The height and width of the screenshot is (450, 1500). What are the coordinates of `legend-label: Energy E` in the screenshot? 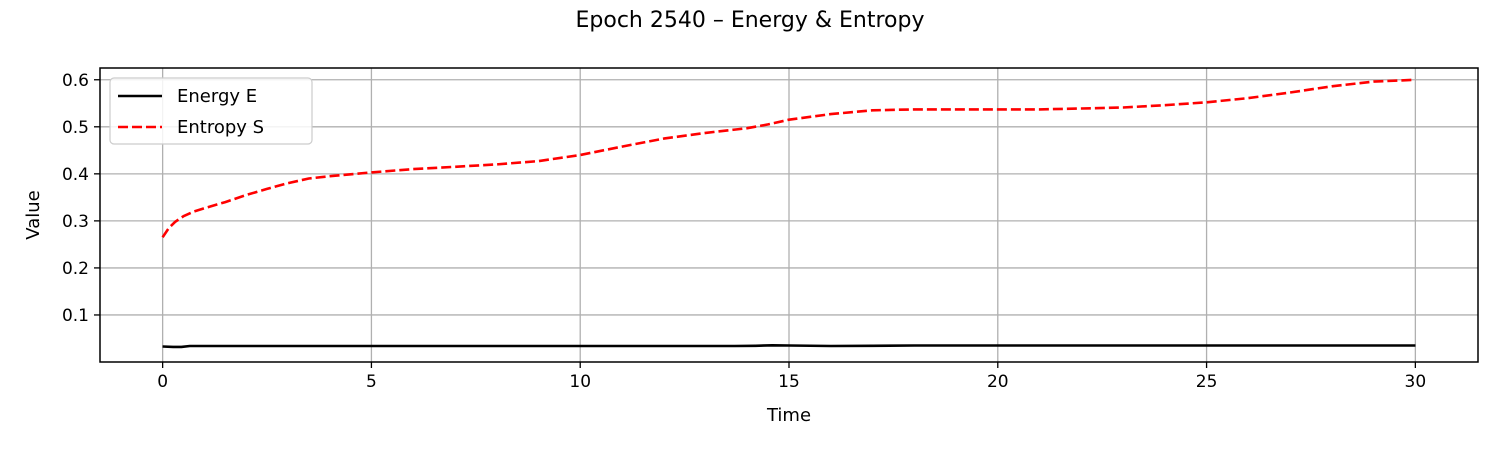 It's located at (217, 96).